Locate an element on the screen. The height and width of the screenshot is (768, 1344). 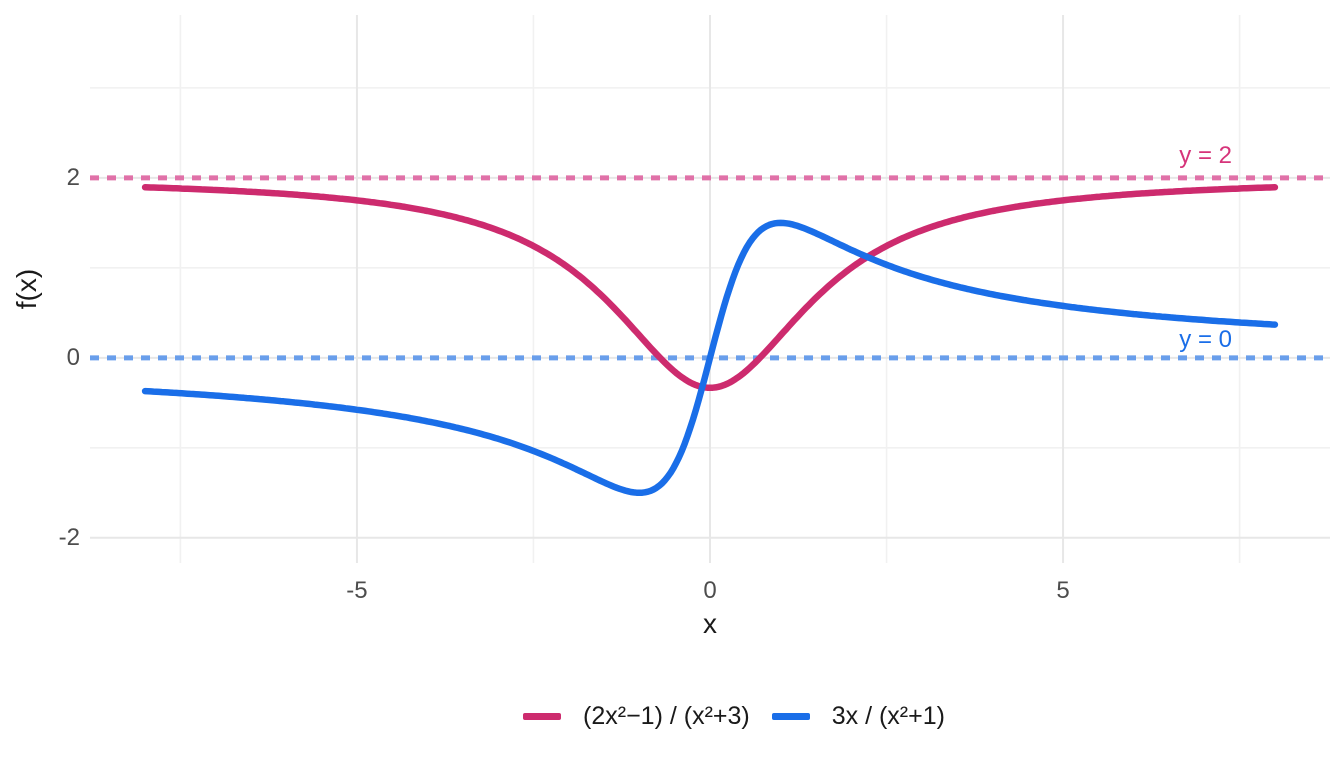
x-tick-label-5: 5 is located at coordinates (1063, 590).